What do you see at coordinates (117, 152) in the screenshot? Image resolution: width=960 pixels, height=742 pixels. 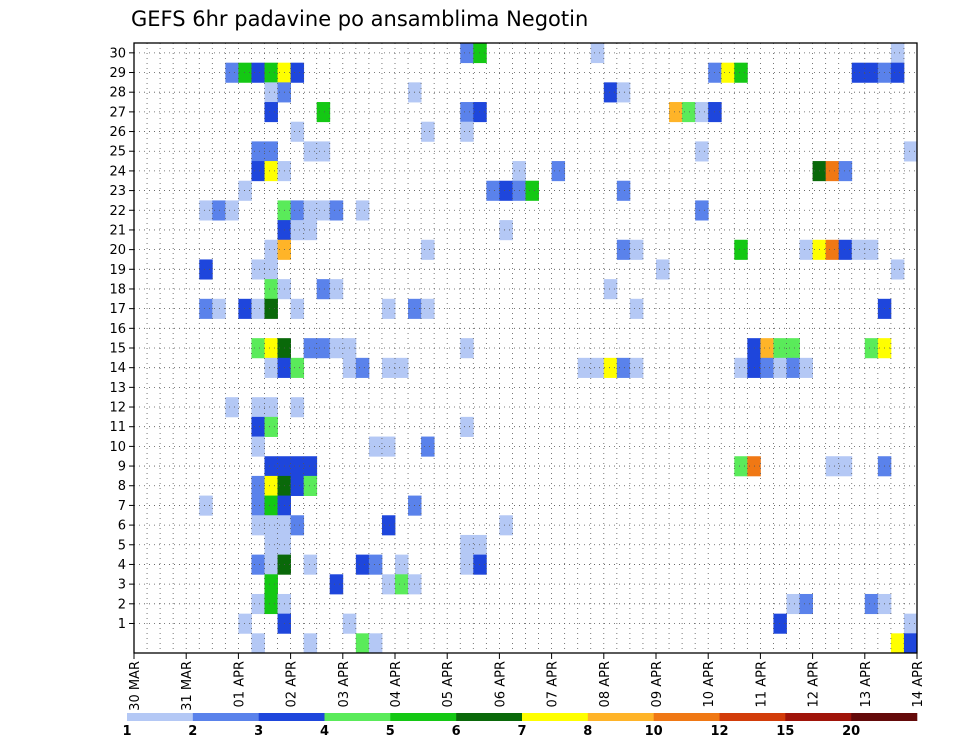 I see `y-tick-label: 25` at bounding box center [117, 152].